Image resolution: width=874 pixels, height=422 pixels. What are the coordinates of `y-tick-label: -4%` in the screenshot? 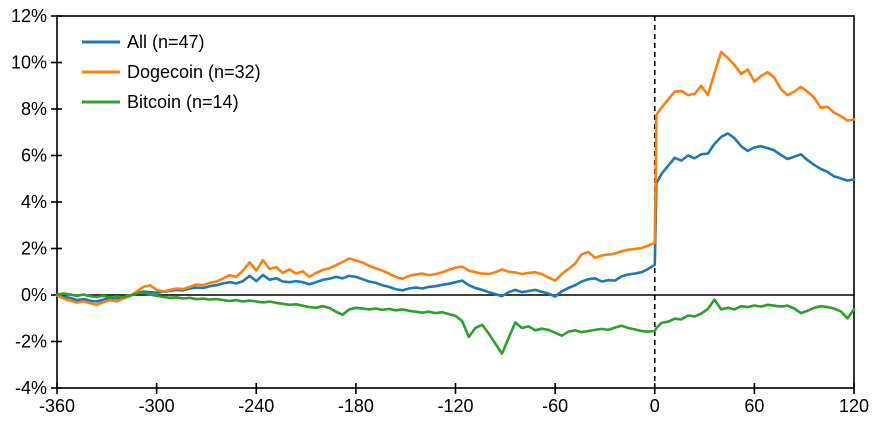 It's located at (31, 388).